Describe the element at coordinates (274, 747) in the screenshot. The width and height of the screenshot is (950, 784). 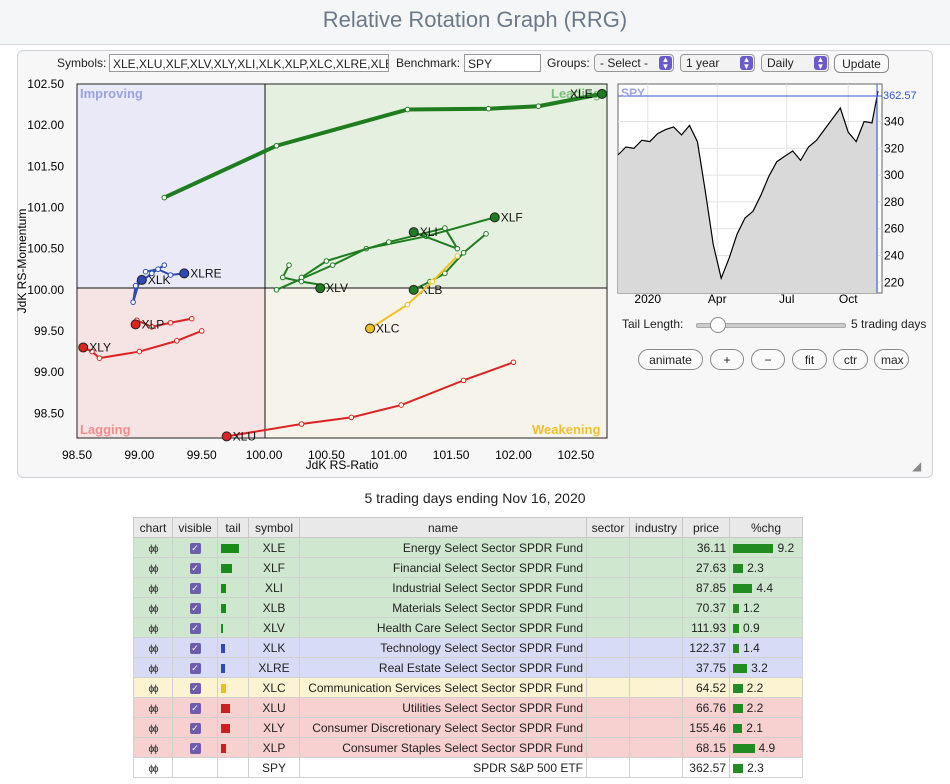
I see `symbol-cell: XLP` at that location.